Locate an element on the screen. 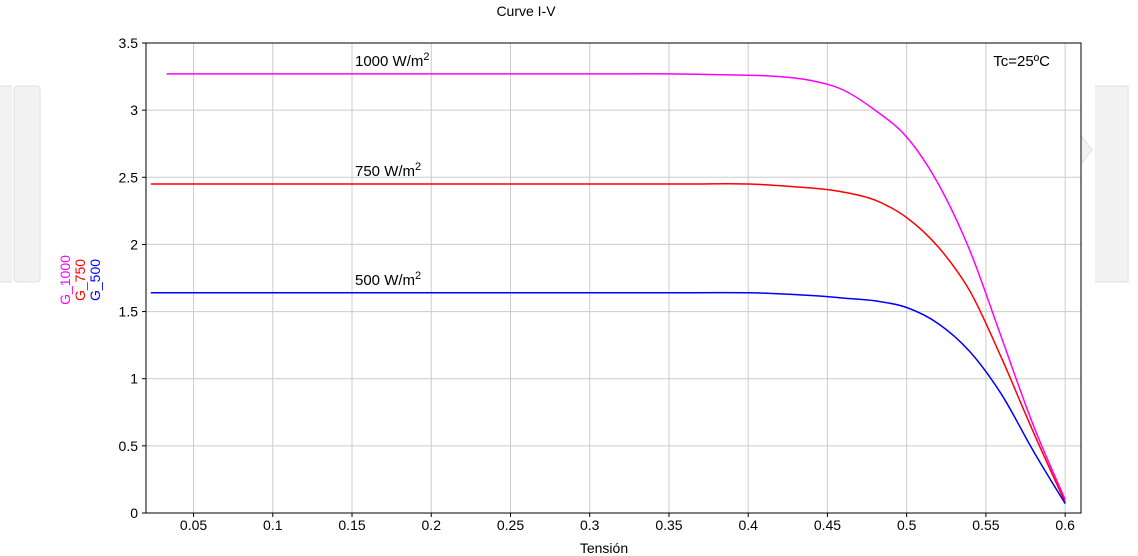 This screenshot has width=1138, height=556. y-tick-label: 1.5 is located at coordinates (129, 312).